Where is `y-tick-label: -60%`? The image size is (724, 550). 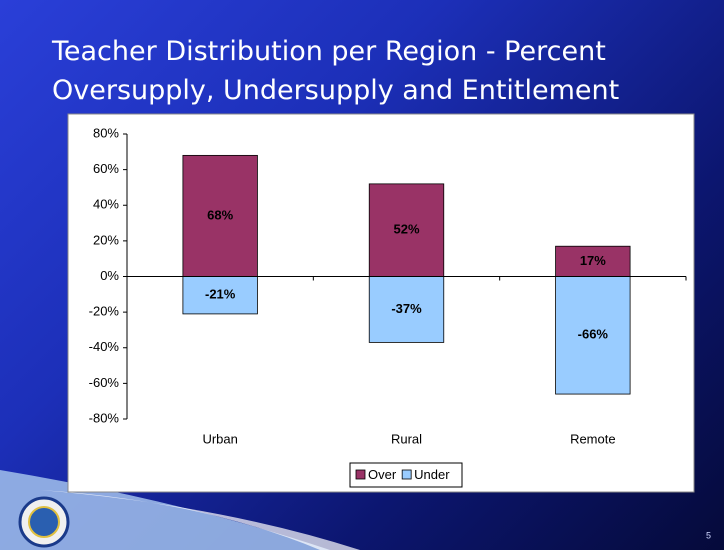 y-tick-label: -60% is located at coordinates (104, 382).